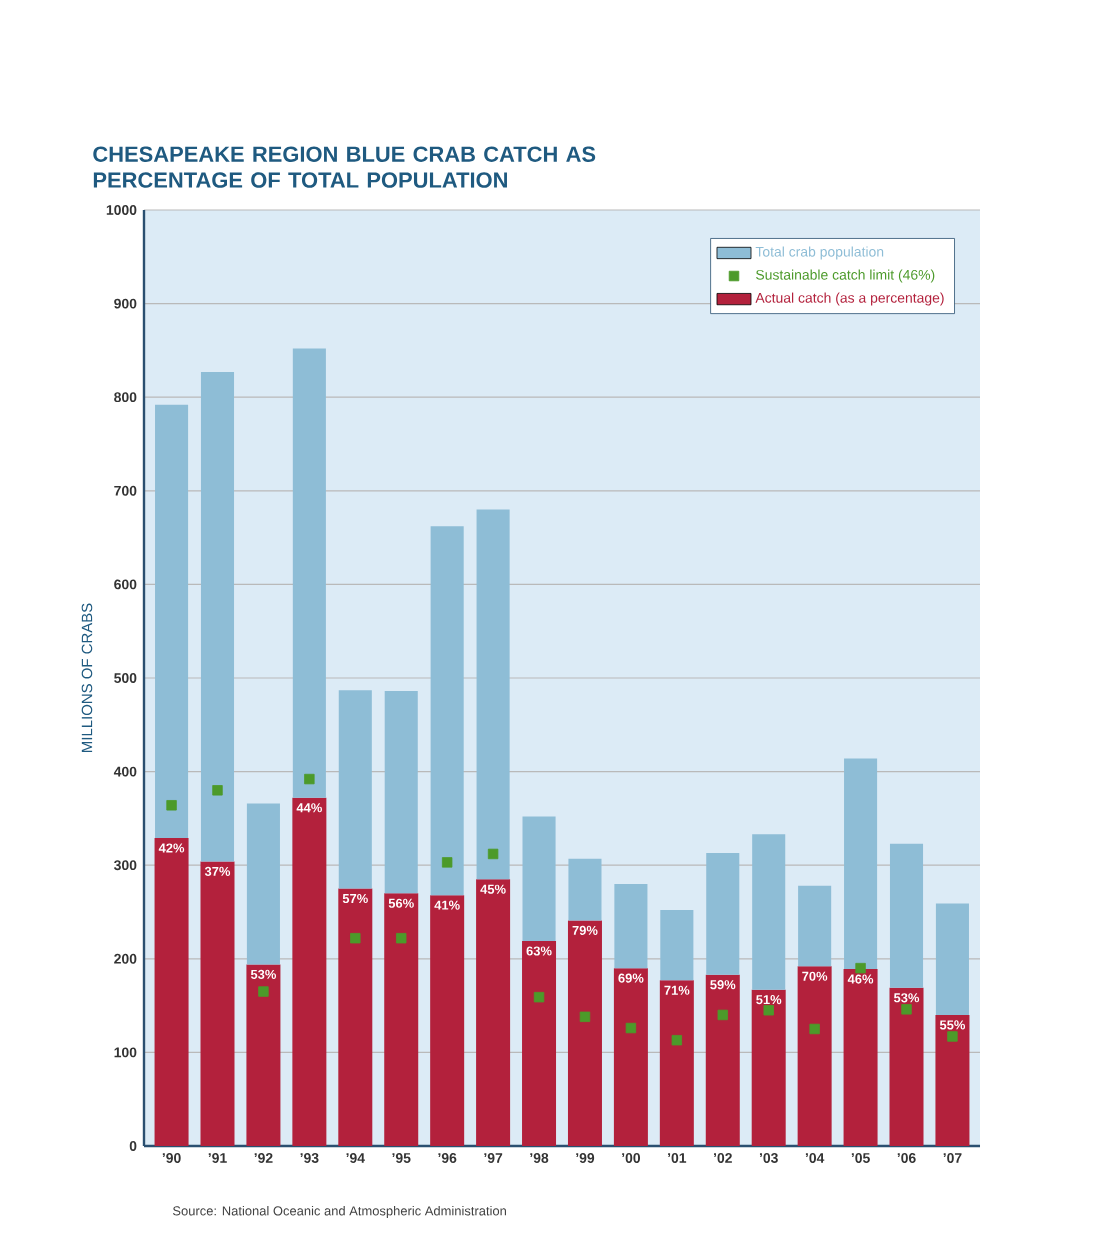 Image resolution: width=1100 pixels, height=1256 pixels. What do you see at coordinates (344, 167) in the screenshot?
I see `chart-title: CHESAPEAKE REGION BLUE CRAB CATCH AS PERCENTAGE OF TOTAL POPULATION` at bounding box center [344, 167].